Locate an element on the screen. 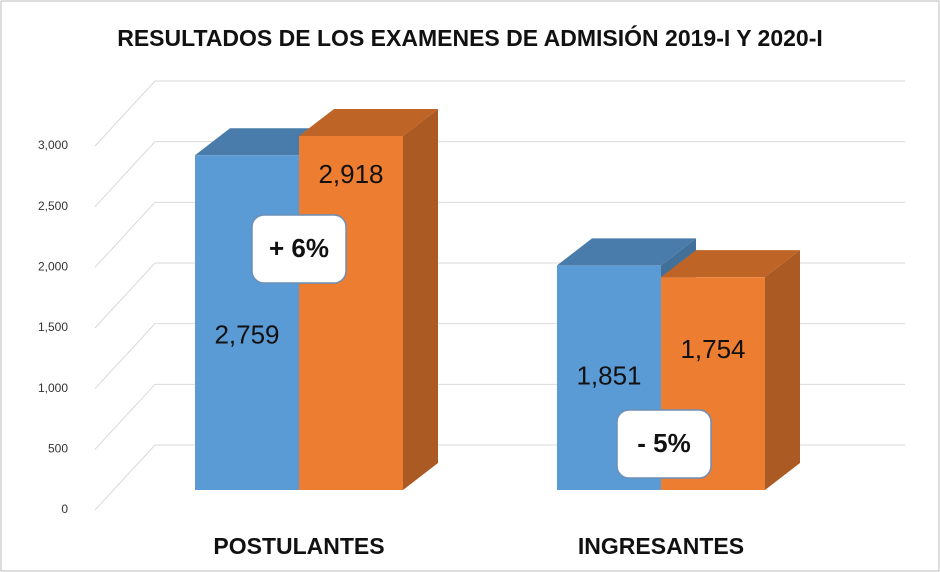 This screenshot has height=572, width=940. y-tick-label: 2,000 is located at coordinates (53, 267).